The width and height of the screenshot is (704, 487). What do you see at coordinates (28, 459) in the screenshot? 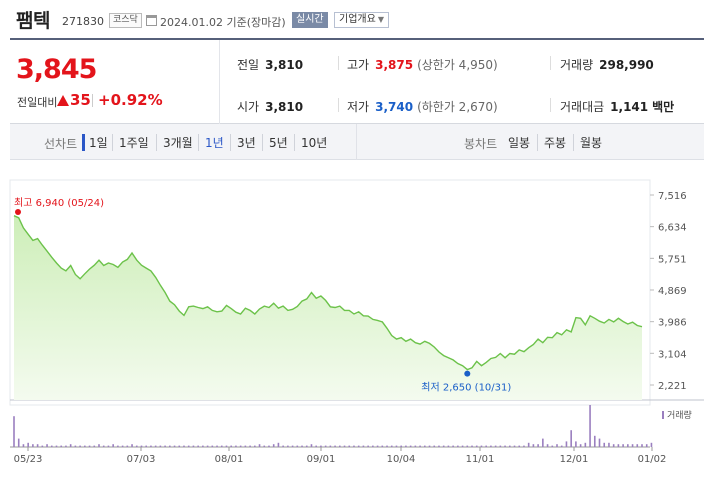
I see `x-tick-label: 05/23` at bounding box center [28, 459].